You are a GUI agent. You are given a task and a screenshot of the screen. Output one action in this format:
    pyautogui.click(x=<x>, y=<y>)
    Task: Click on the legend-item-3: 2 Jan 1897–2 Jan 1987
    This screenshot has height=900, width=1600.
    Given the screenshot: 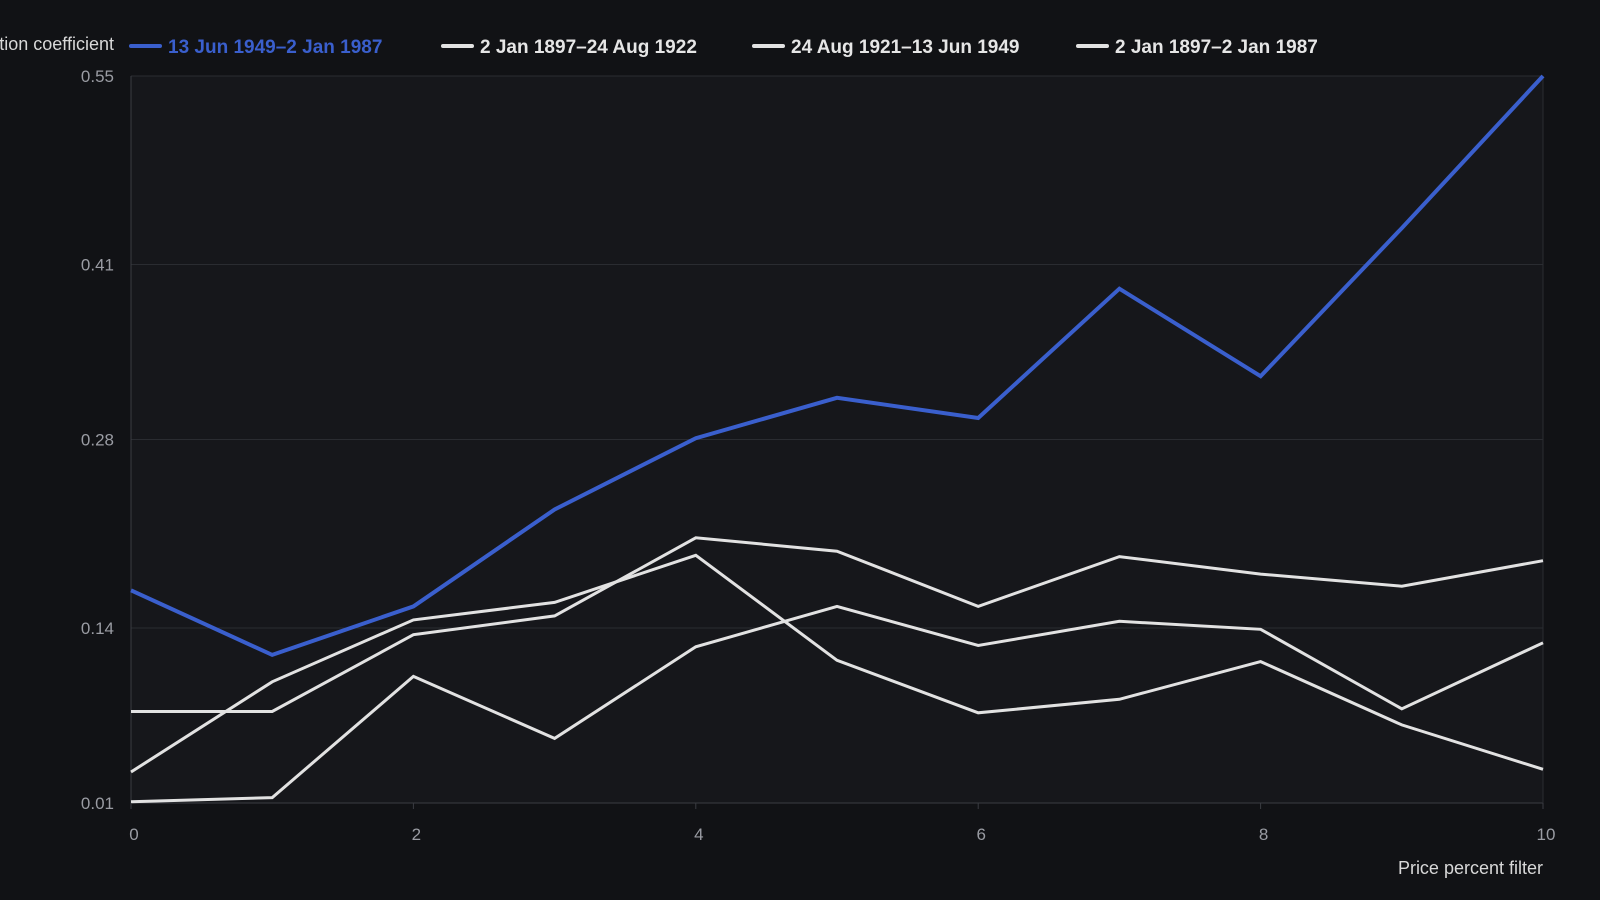 What is the action you would take?
    pyautogui.click(x=1197, y=47)
    